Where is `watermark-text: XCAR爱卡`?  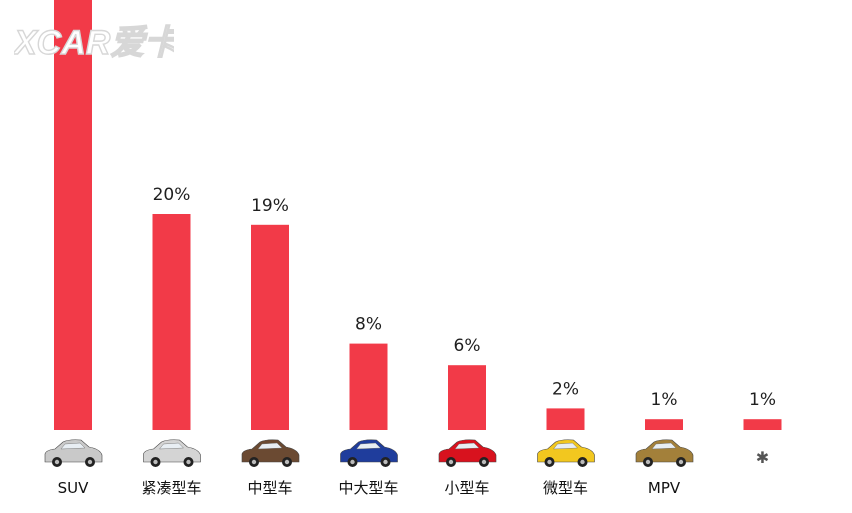 watermark-text: XCAR爱卡 is located at coordinates (94, 43).